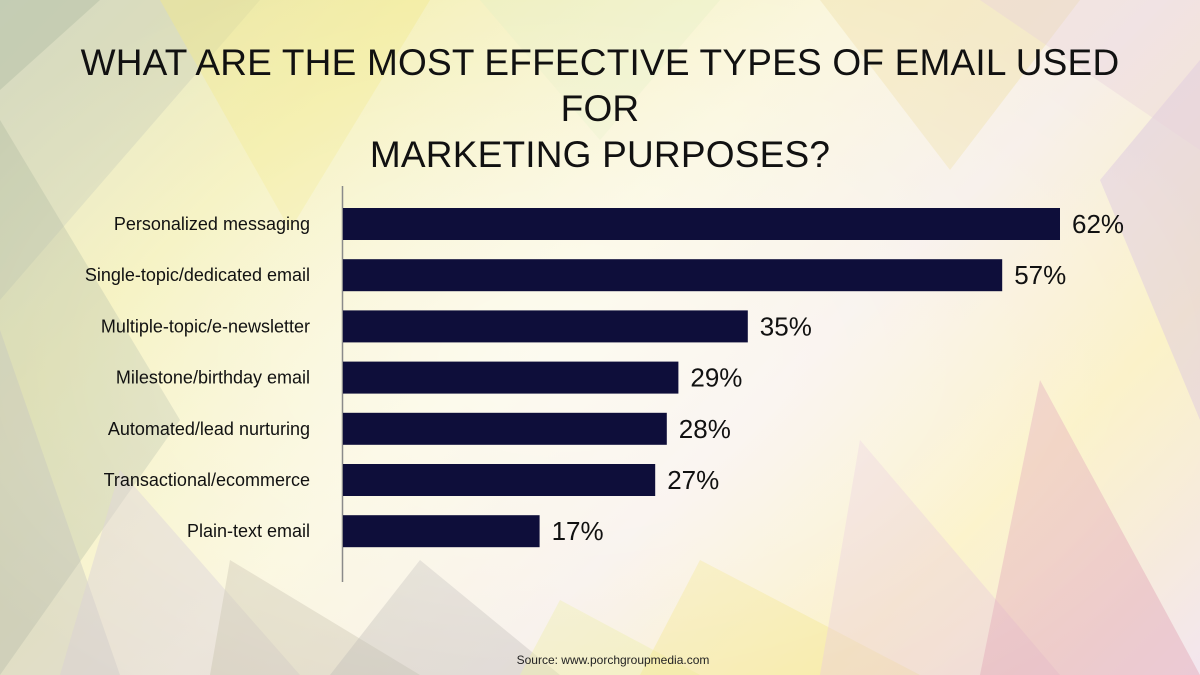  I want to click on value-label: 29%, so click(716, 378).